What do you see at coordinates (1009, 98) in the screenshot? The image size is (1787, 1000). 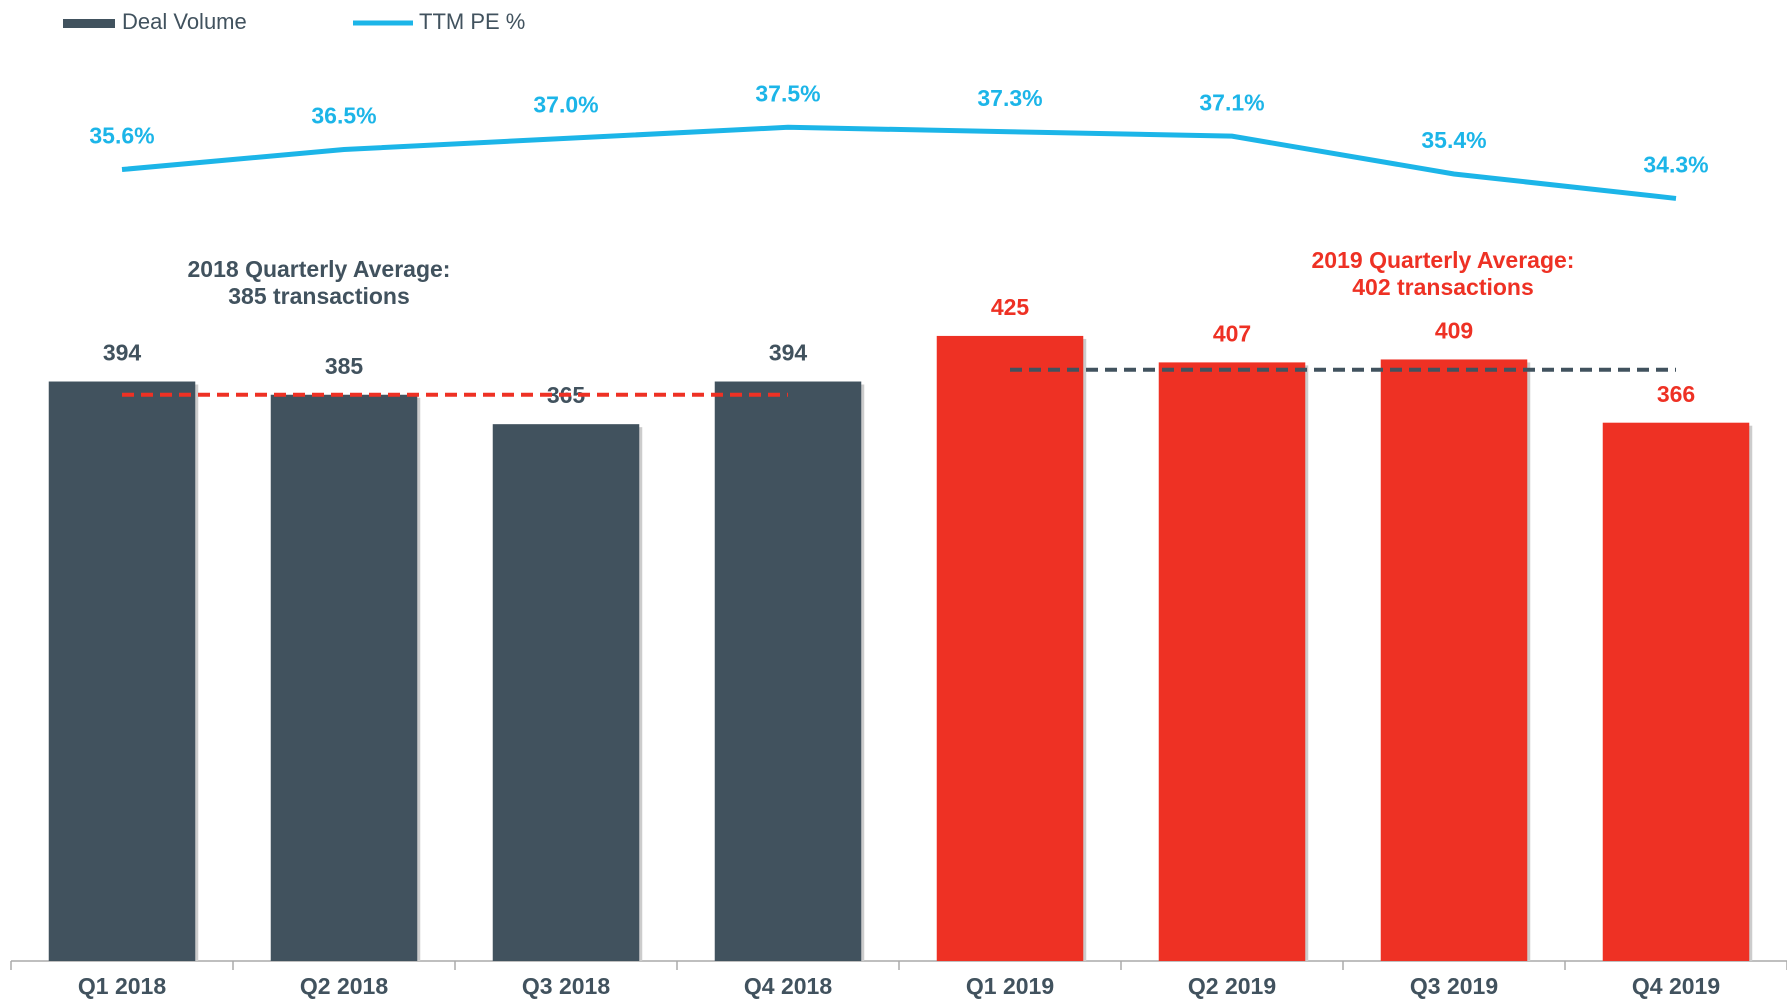 I see `data-label: 37.3%` at bounding box center [1009, 98].